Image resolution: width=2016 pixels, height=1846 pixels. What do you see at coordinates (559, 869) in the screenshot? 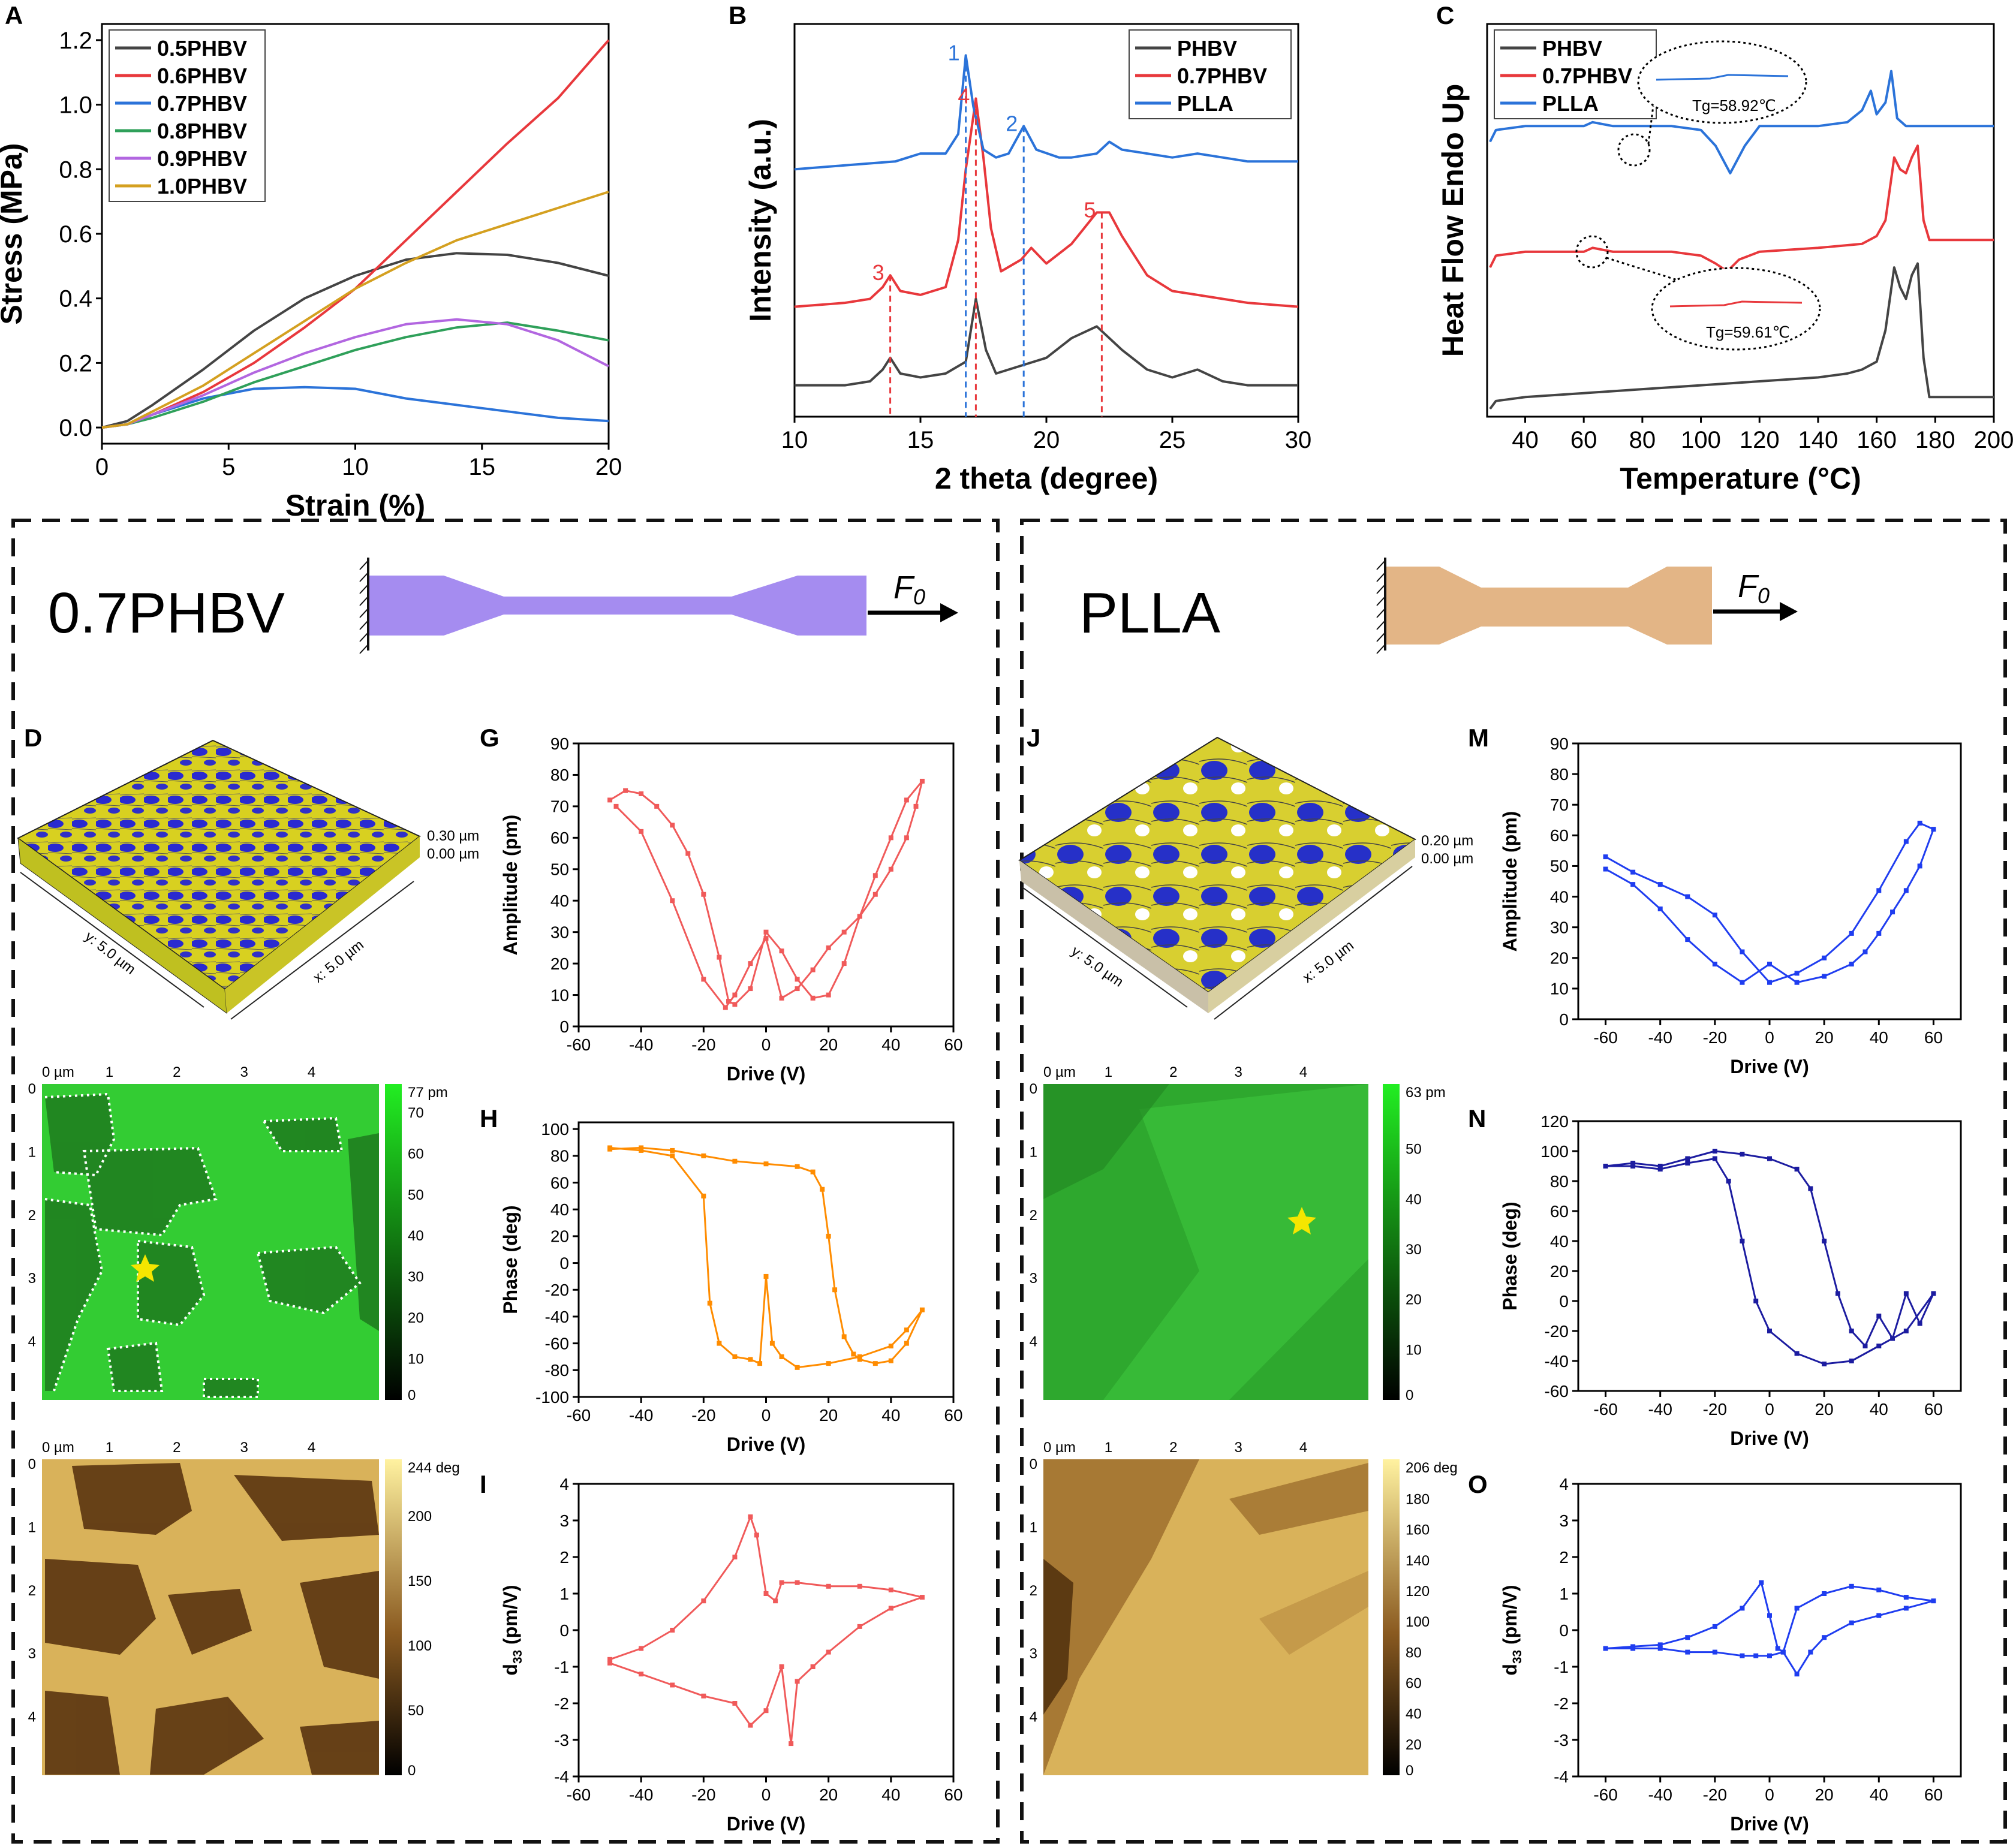
I see `y-tick-label-g-5: 50` at bounding box center [559, 869].